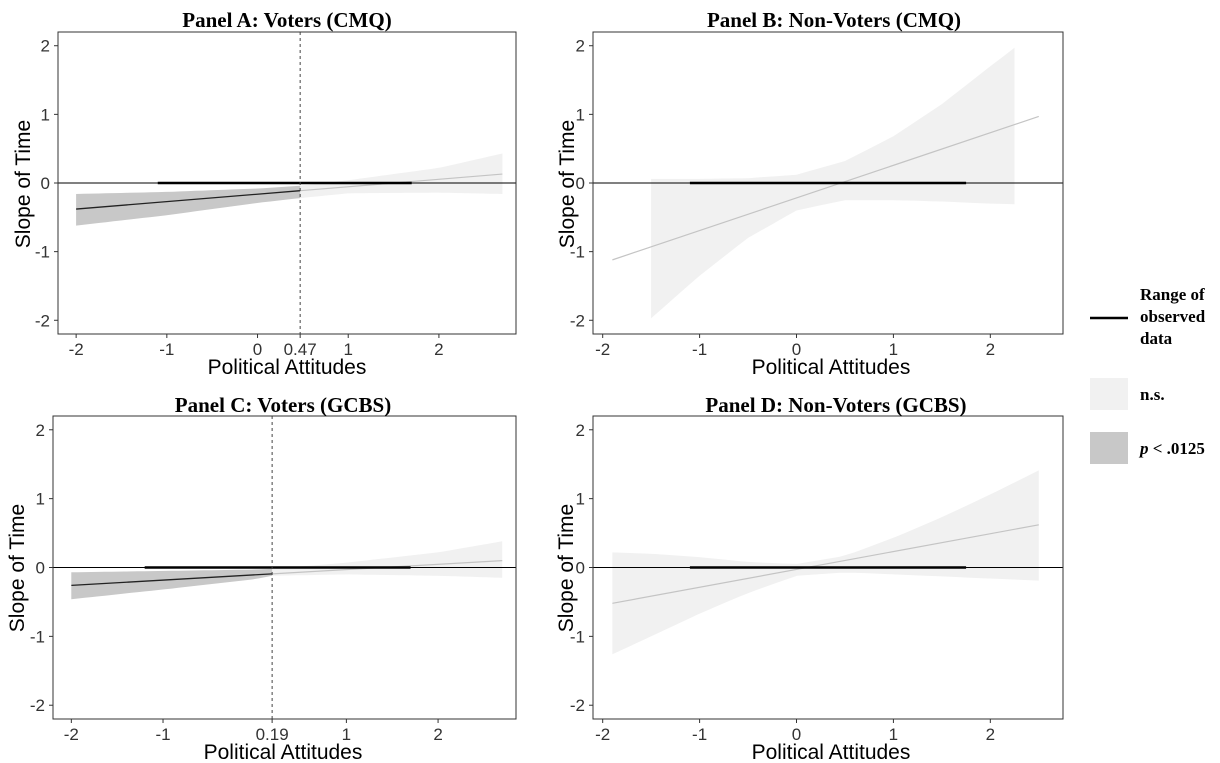 This screenshot has width=1220, height=763. I want to click on panel-title: Panel D: Non-Voters (GCBS), so click(835, 405).